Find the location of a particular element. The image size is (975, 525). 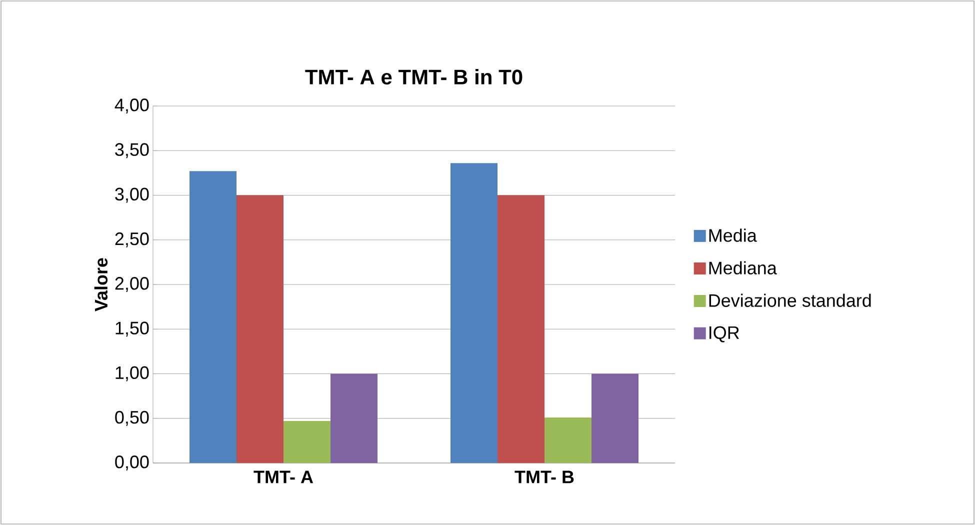

legend-label: Mediana is located at coordinates (743, 267).